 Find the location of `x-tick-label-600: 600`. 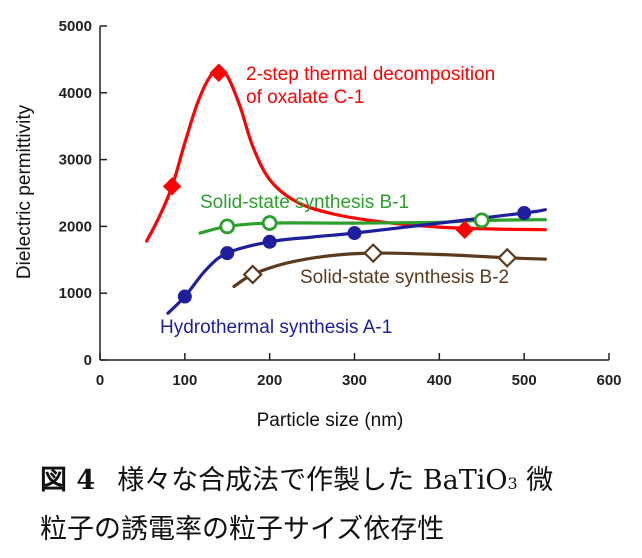

x-tick-label-600: 600 is located at coordinates (608, 380).